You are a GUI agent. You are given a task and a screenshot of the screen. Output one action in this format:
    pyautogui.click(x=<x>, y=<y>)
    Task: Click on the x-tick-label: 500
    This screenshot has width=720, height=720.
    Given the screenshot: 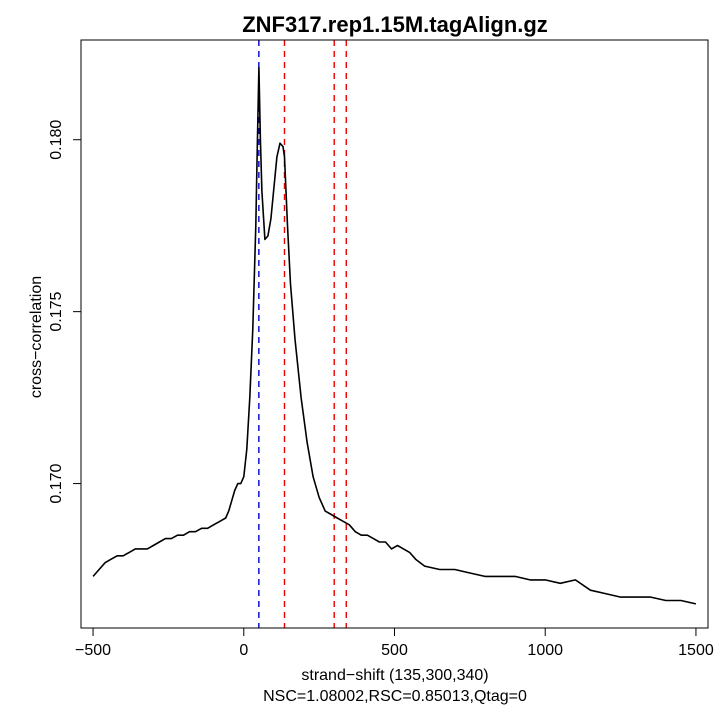 What is the action you would take?
    pyautogui.click(x=394, y=650)
    